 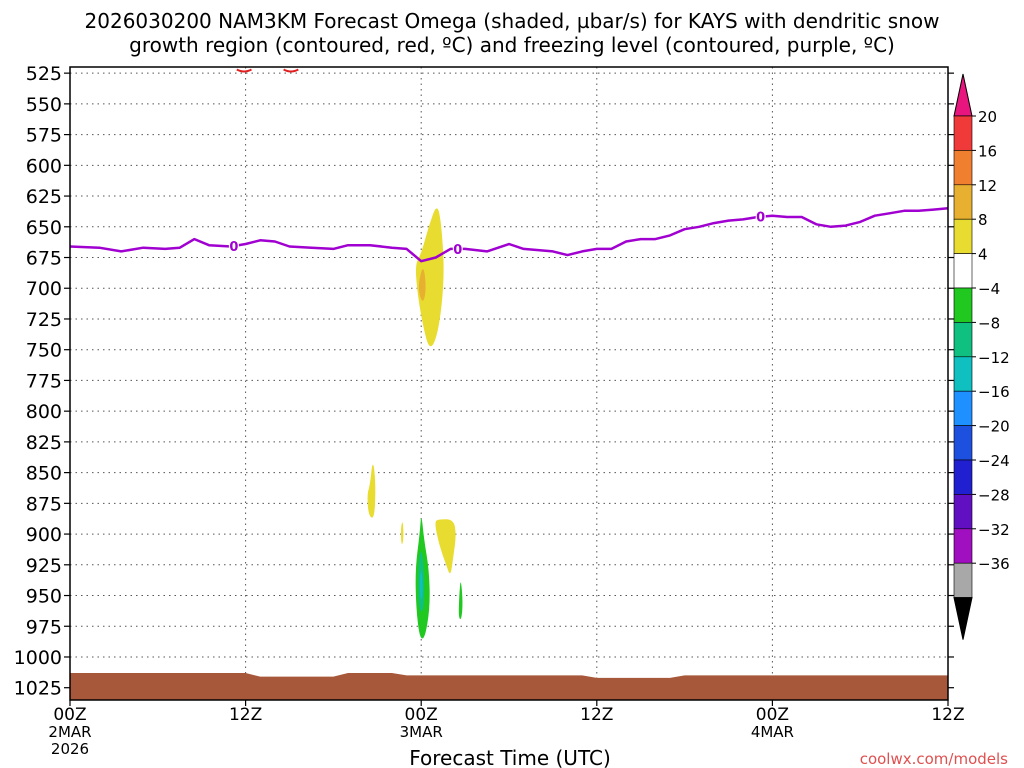 What do you see at coordinates (934, 759) in the screenshot?
I see `credit-text: coolwx.com/models` at bounding box center [934, 759].